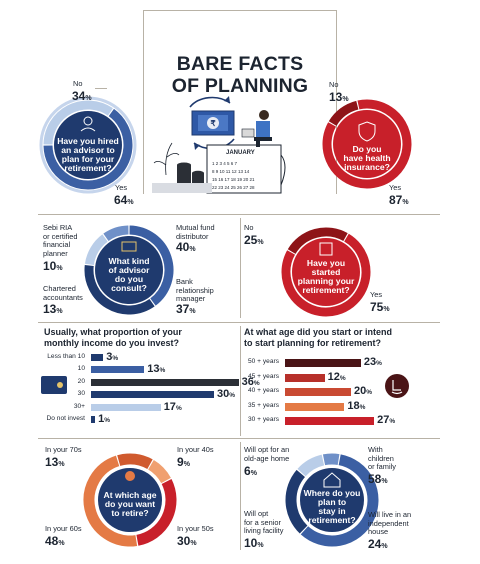 The image size is (480, 564). I want to click on c6-q4: retirement?, so click(331, 520).